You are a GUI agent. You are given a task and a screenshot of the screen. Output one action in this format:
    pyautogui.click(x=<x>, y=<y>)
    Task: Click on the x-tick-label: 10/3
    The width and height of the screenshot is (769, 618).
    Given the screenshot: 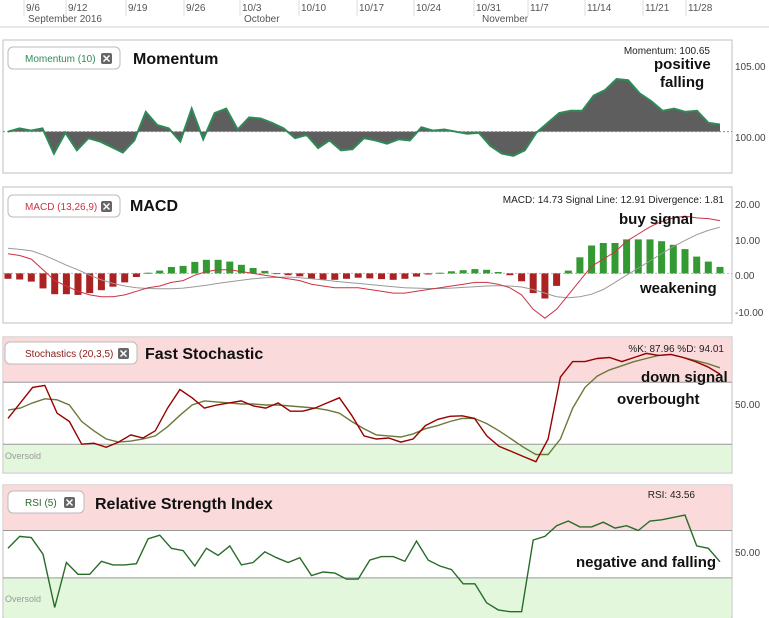 What is the action you would take?
    pyautogui.click(x=252, y=8)
    